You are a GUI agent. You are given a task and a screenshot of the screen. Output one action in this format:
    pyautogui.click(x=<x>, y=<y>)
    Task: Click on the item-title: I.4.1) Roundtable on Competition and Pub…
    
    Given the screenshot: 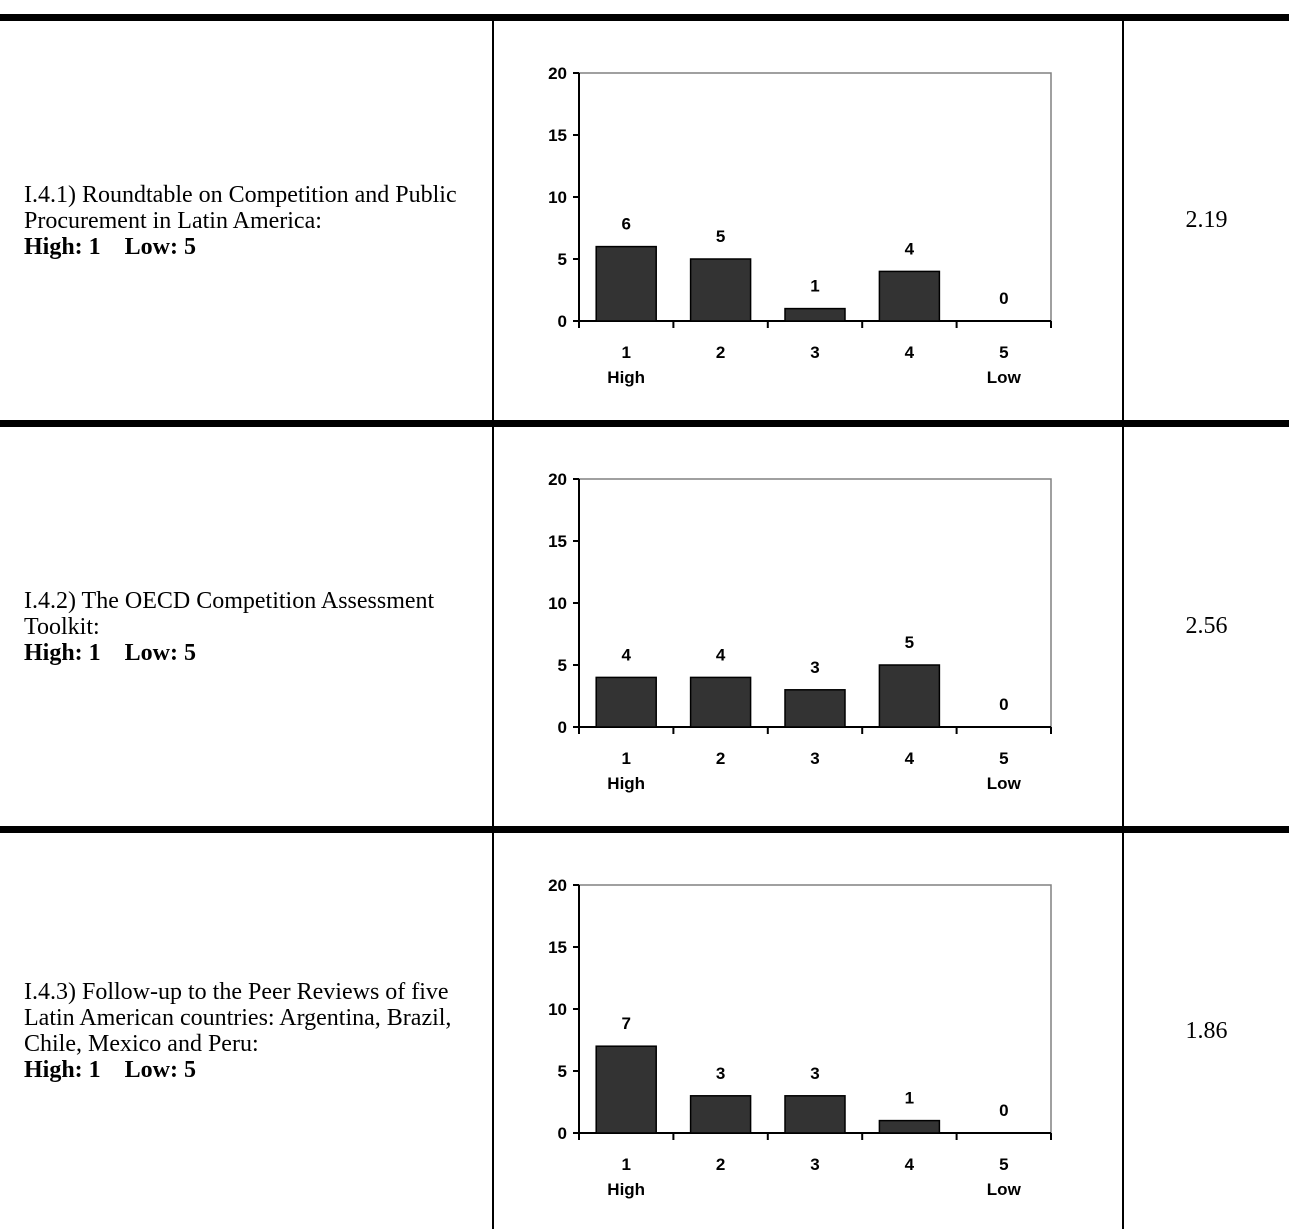 What is the action you would take?
    pyautogui.click(x=240, y=207)
    